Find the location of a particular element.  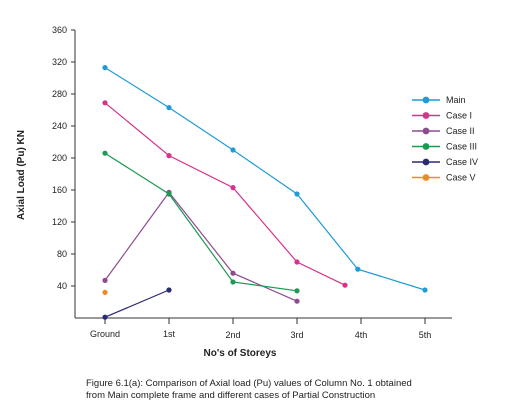

series-line-case-ii is located at coordinates (201, 246).